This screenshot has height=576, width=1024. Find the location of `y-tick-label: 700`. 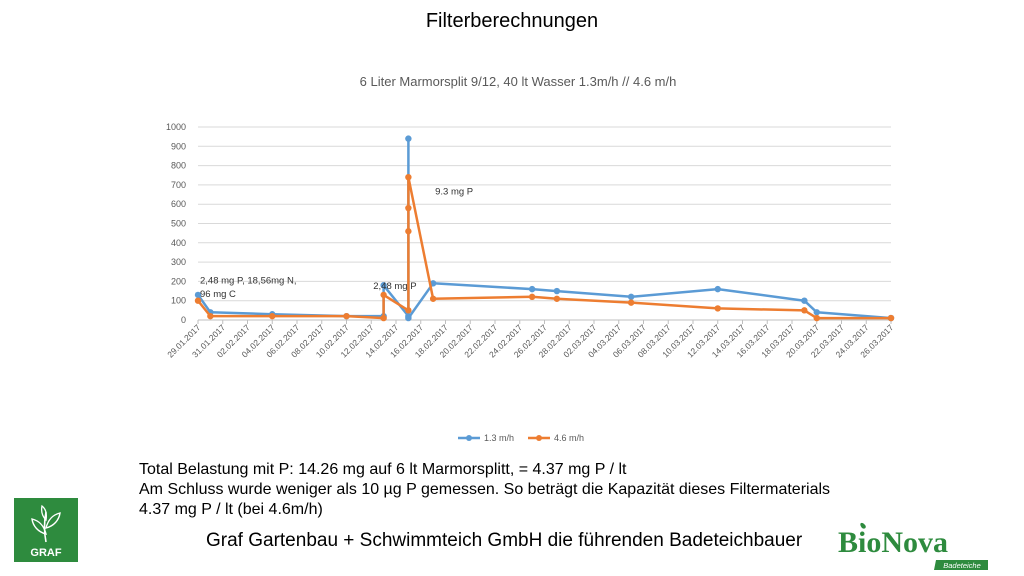

y-tick-label: 700 is located at coordinates (178, 185).